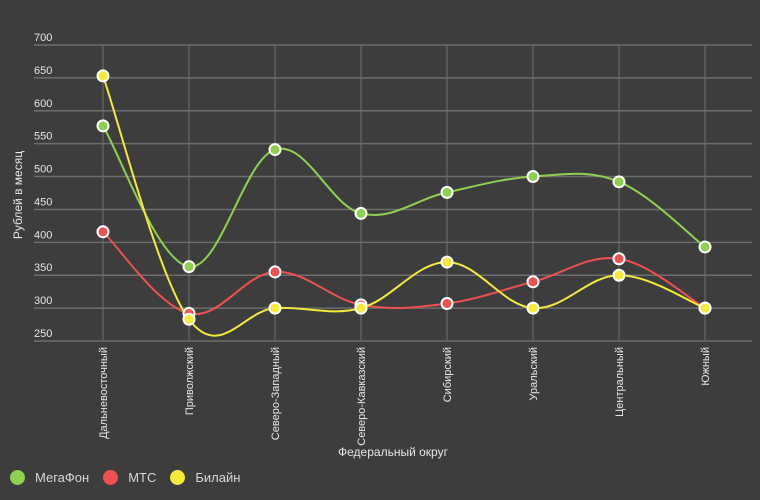  Describe the element at coordinates (393, 452) in the screenshot. I see `x-axis-title: Федеральный округ` at that location.